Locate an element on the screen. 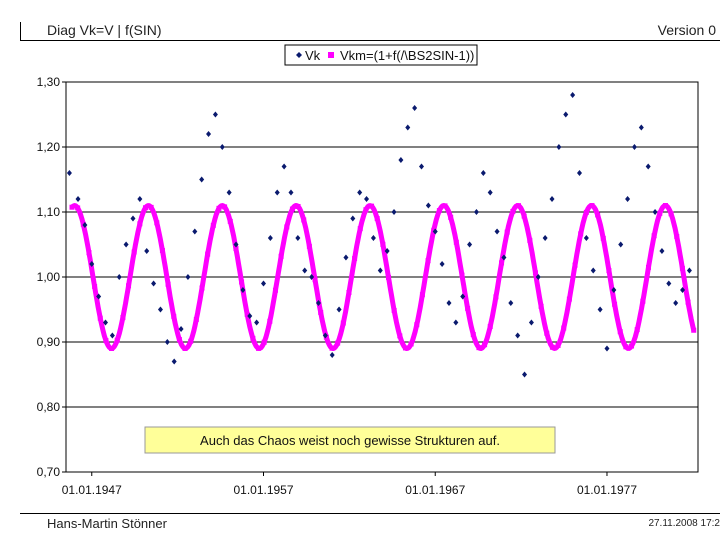  x-axis-ticks: 01.01.1947 01.01.1957 01.01.1967 01.01.1977 is located at coordinates (349, 484).